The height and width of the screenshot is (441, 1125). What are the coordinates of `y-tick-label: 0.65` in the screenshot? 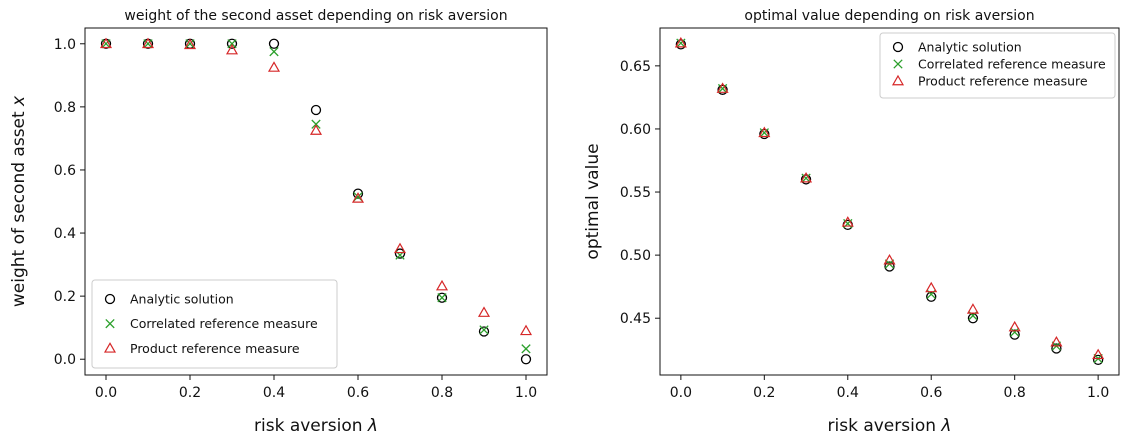 It's located at (635, 67).